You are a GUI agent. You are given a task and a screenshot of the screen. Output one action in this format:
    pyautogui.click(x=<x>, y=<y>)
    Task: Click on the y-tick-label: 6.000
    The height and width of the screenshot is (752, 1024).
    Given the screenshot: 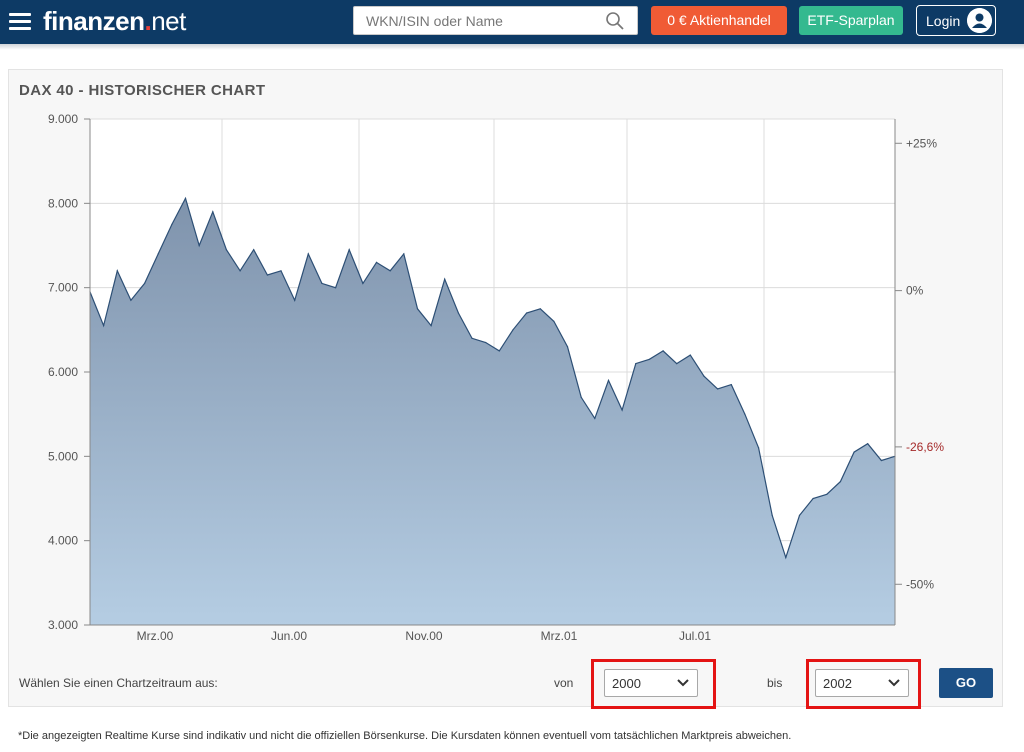 What is the action you would take?
    pyautogui.click(x=63, y=372)
    